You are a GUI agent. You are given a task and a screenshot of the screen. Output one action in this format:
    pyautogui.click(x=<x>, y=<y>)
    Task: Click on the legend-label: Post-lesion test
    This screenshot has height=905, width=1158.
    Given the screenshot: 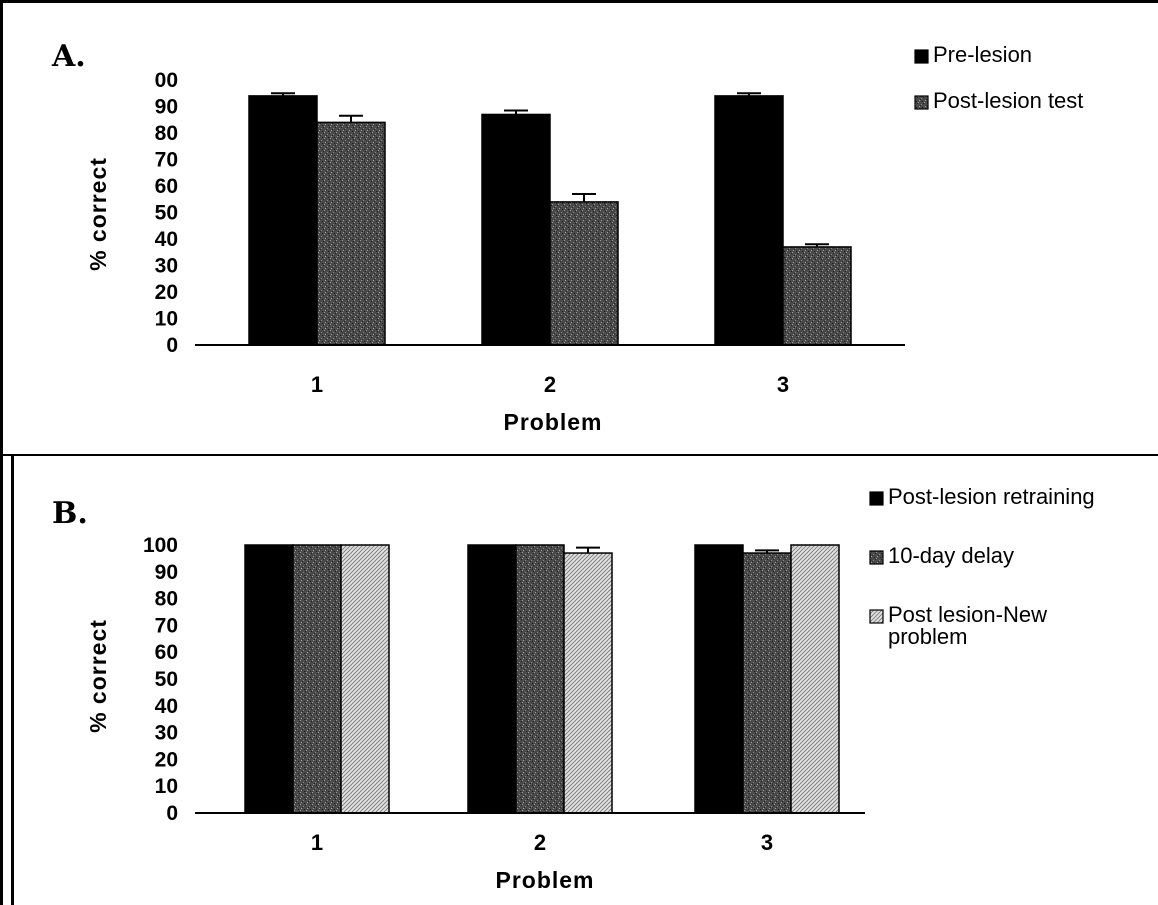 What is the action you would take?
    pyautogui.click(x=1008, y=100)
    